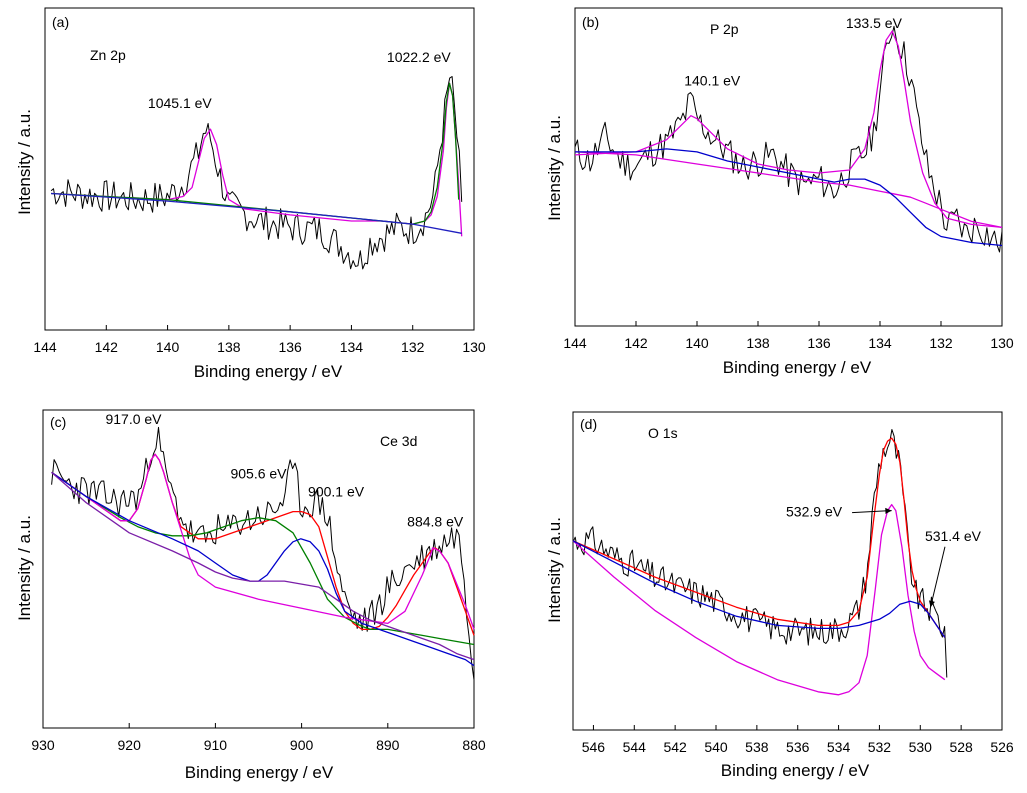 This screenshot has width=1027, height=793. What do you see at coordinates (724, 29) in the screenshot?
I see `element-label: P 2p` at bounding box center [724, 29].